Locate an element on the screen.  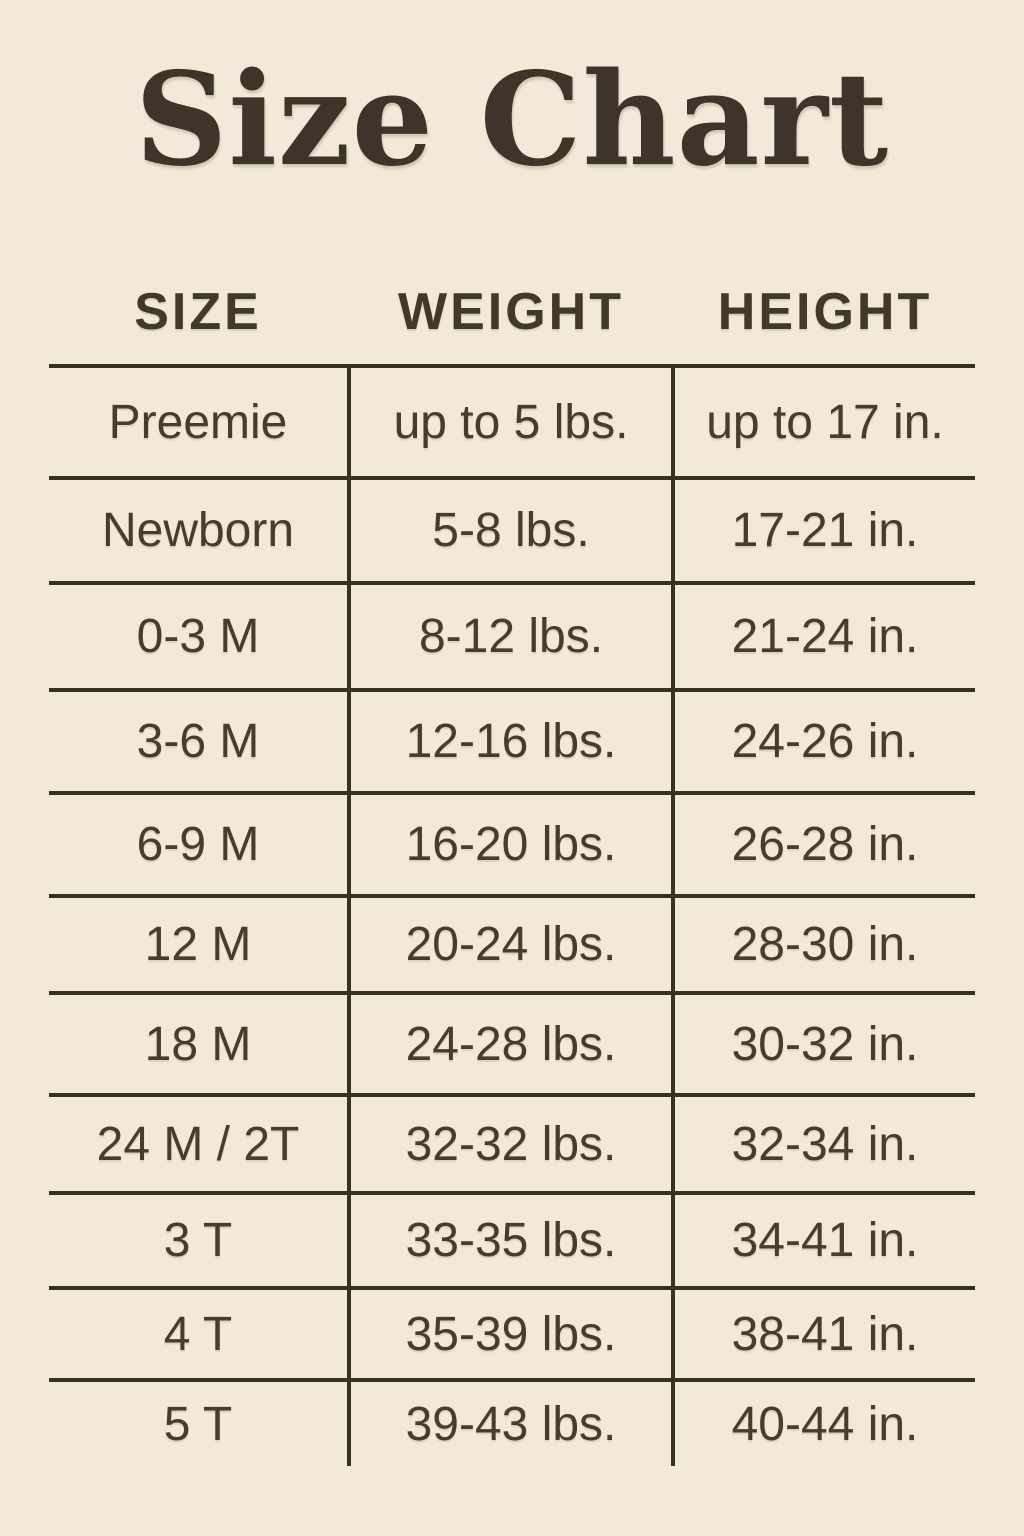
table-row: 0-3 M 8-12 lbs. 21-24 in. is located at coordinates (512, 639).